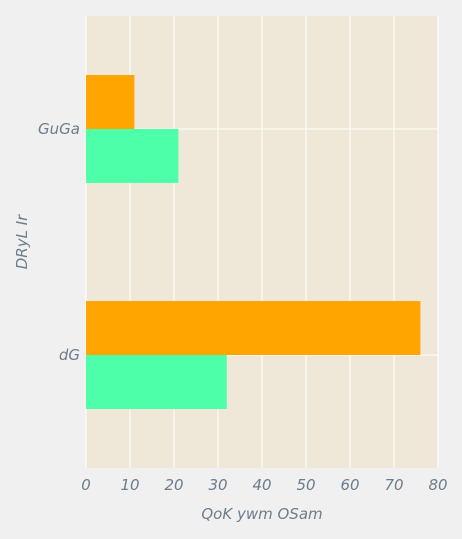 This screenshot has width=462, height=539. What do you see at coordinates (86, 485) in the screenshot?
I see `x-tick-label: 0` at bounding box center [86, 485].